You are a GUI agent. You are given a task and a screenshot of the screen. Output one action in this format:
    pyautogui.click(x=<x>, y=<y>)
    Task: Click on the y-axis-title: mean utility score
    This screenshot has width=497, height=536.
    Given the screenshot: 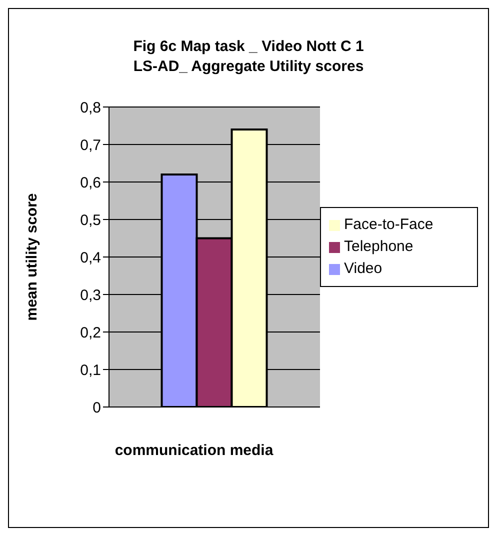 What is the action you would take?
    pyautogui.click(x=31, y=257)
    